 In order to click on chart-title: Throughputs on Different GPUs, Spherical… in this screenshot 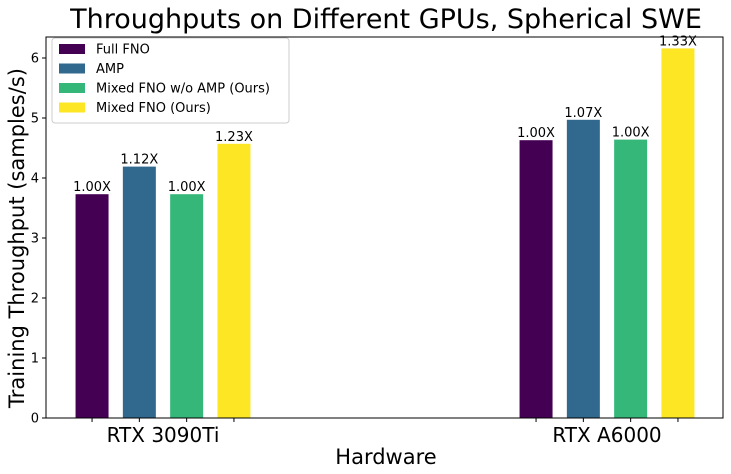, I will do `click(385, 19)`.